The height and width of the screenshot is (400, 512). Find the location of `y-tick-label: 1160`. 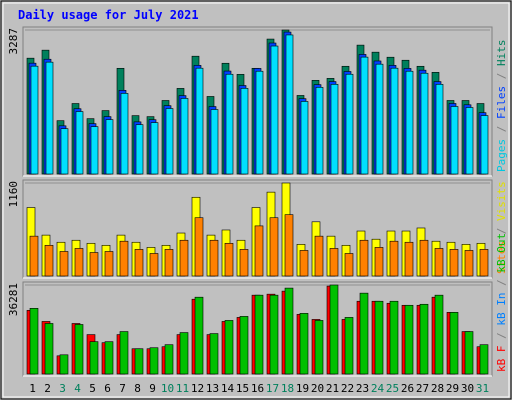

y-tick-label: 1160 is located at coordinates (13, 194).